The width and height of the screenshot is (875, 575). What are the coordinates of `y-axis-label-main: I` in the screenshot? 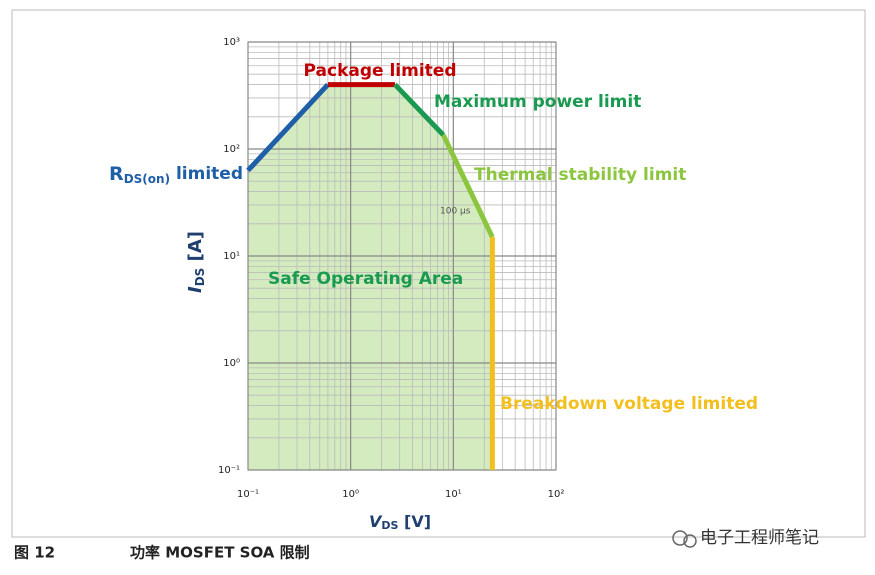 It's located at (195, 289).